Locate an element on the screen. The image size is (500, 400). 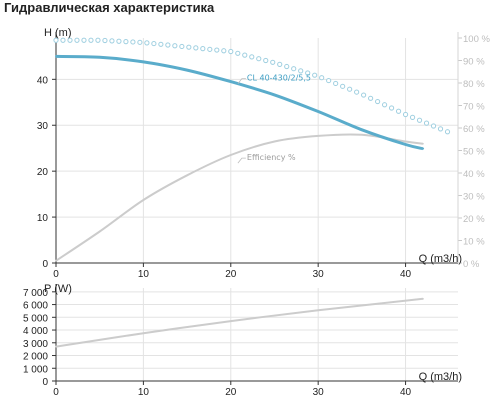
head-annotation-connector is located at coordinates (241, 81).